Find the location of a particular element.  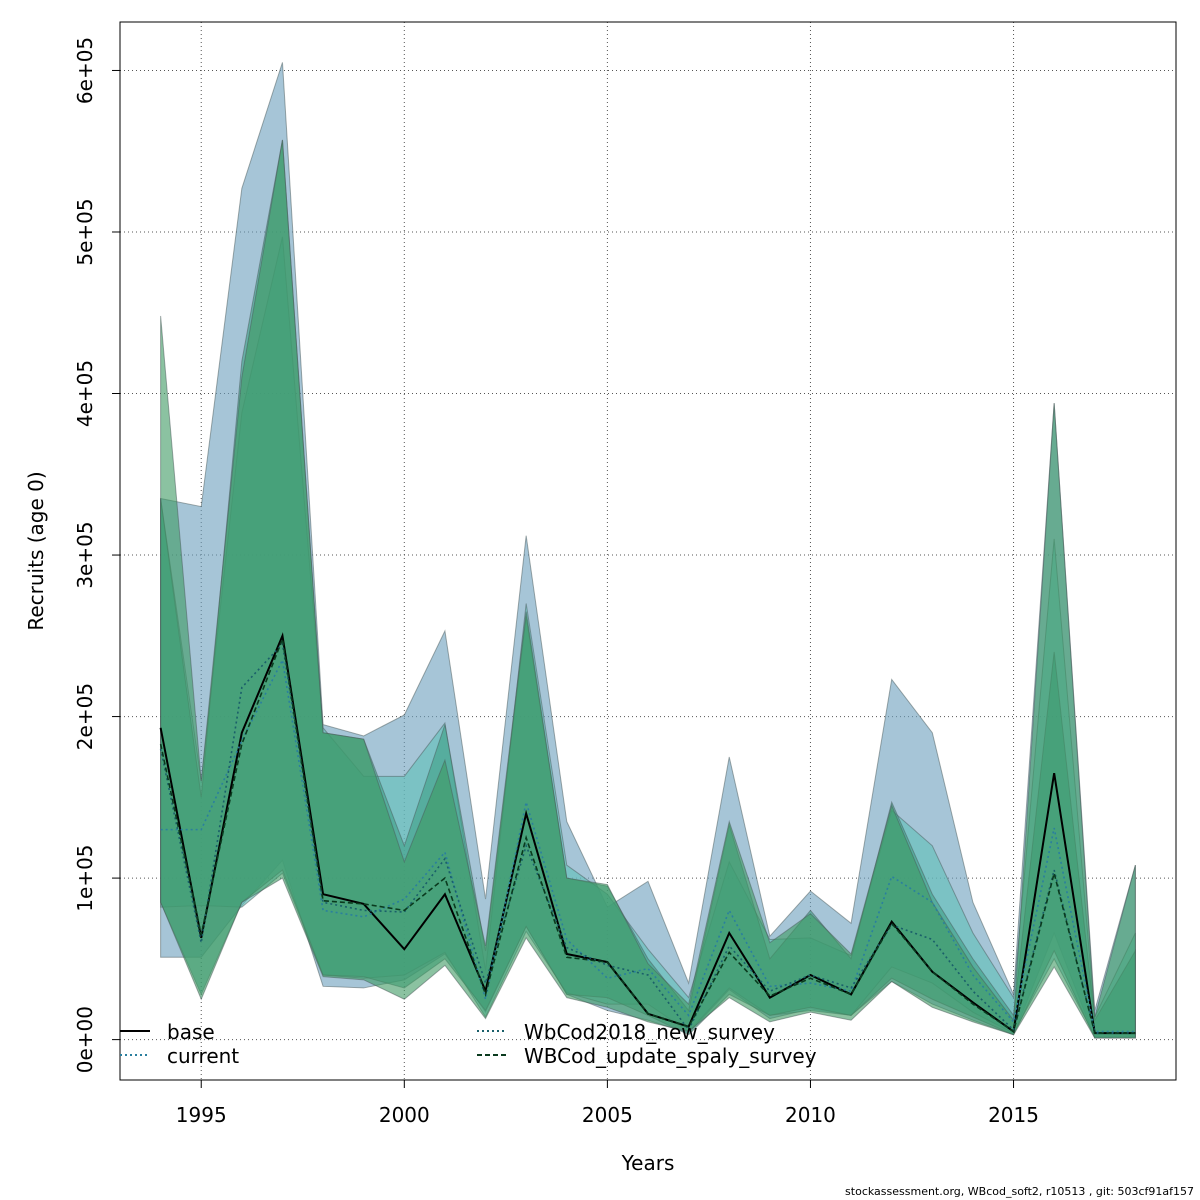

y-tick-label: 3e+05 is located at coordinates (85, 554).